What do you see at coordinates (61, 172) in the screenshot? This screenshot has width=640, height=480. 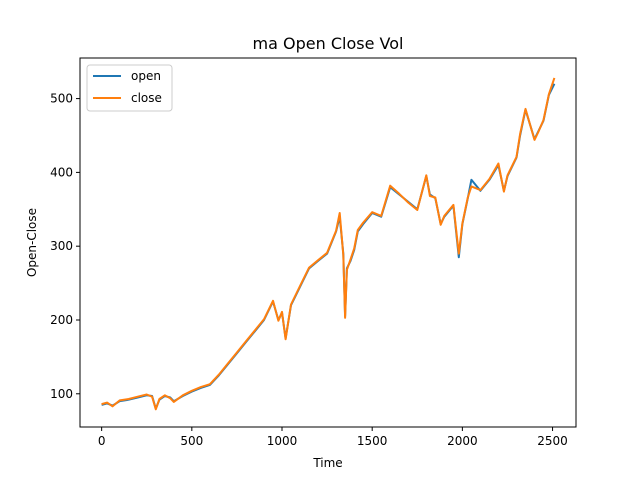 I see `y-tick-label: 400` at bounding box center [61, 172].